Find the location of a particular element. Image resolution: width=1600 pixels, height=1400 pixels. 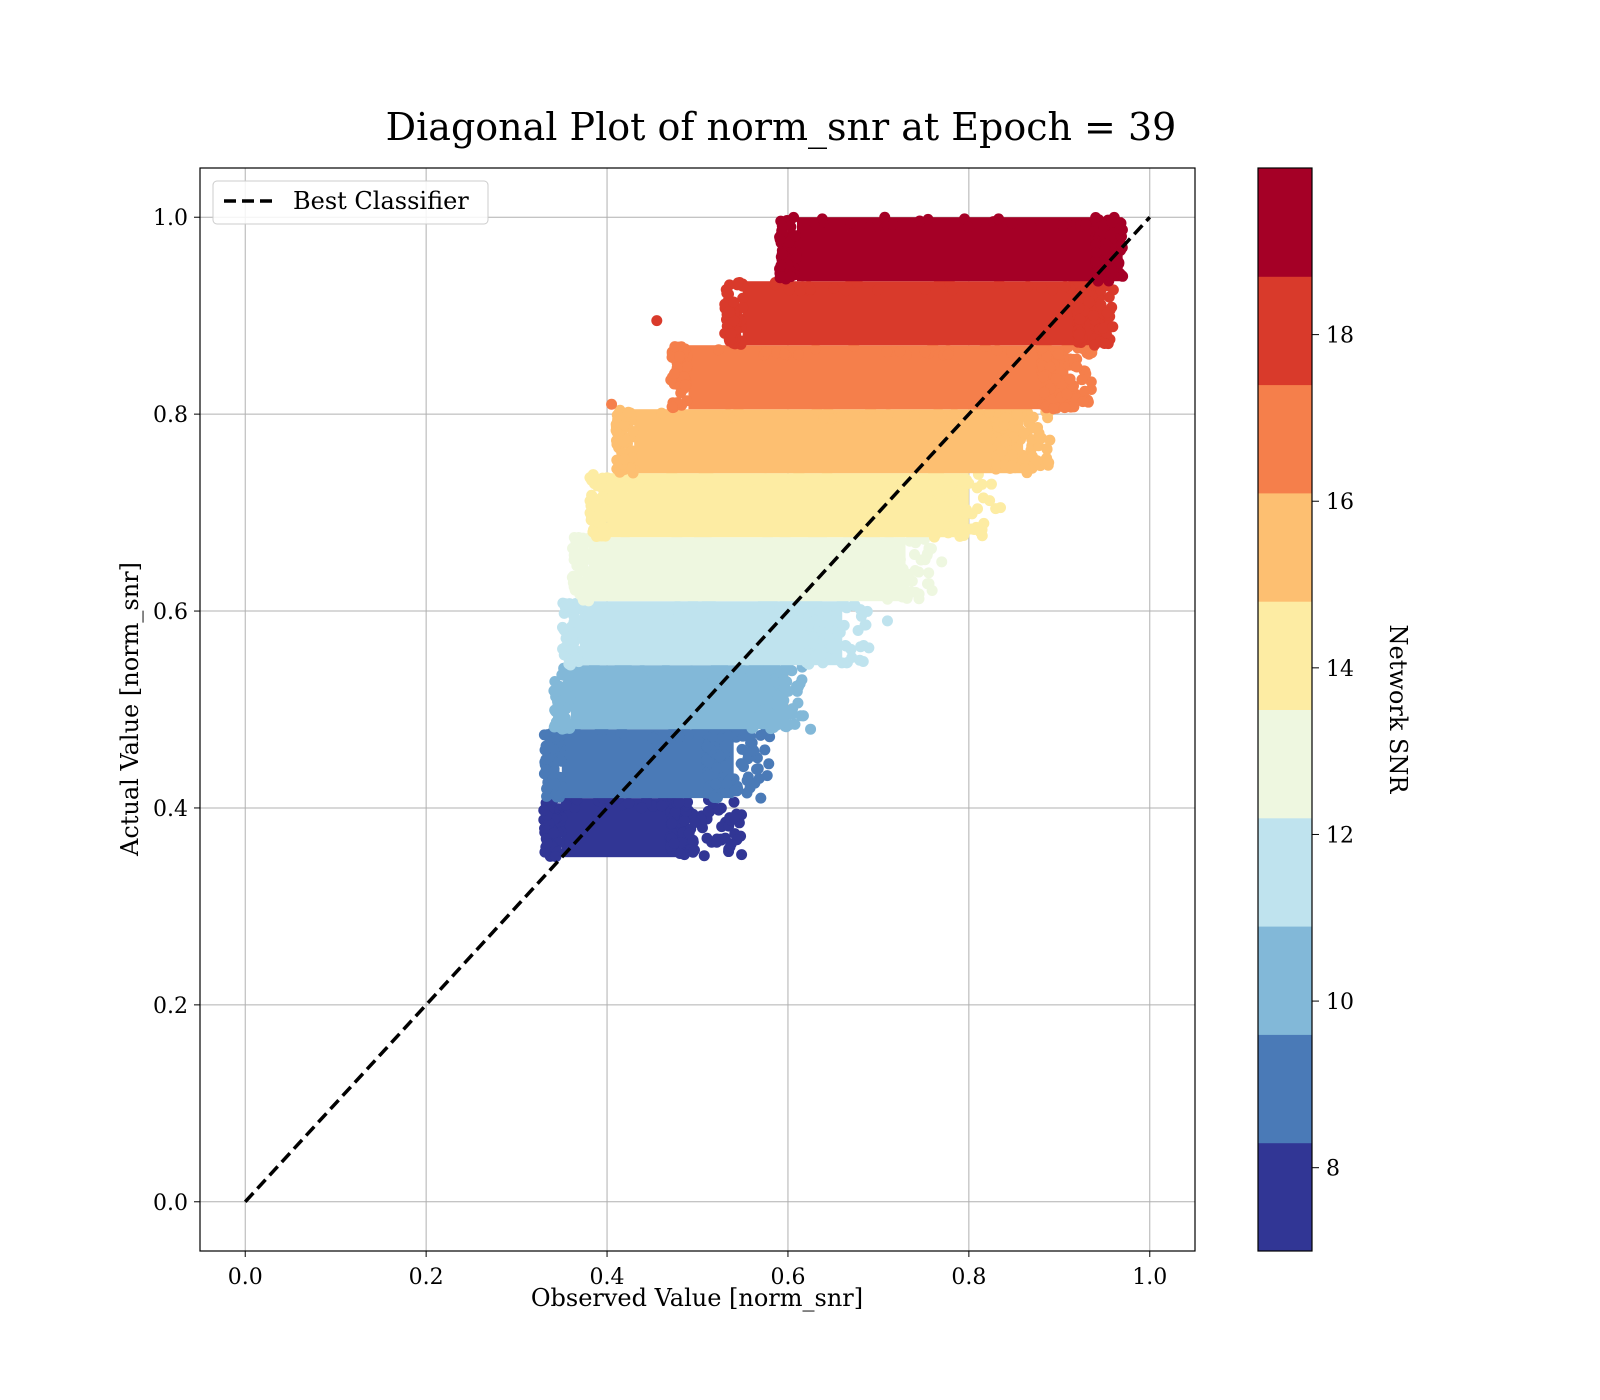

x-tick-label: 0.0 is located at coordinates (245, 1277).